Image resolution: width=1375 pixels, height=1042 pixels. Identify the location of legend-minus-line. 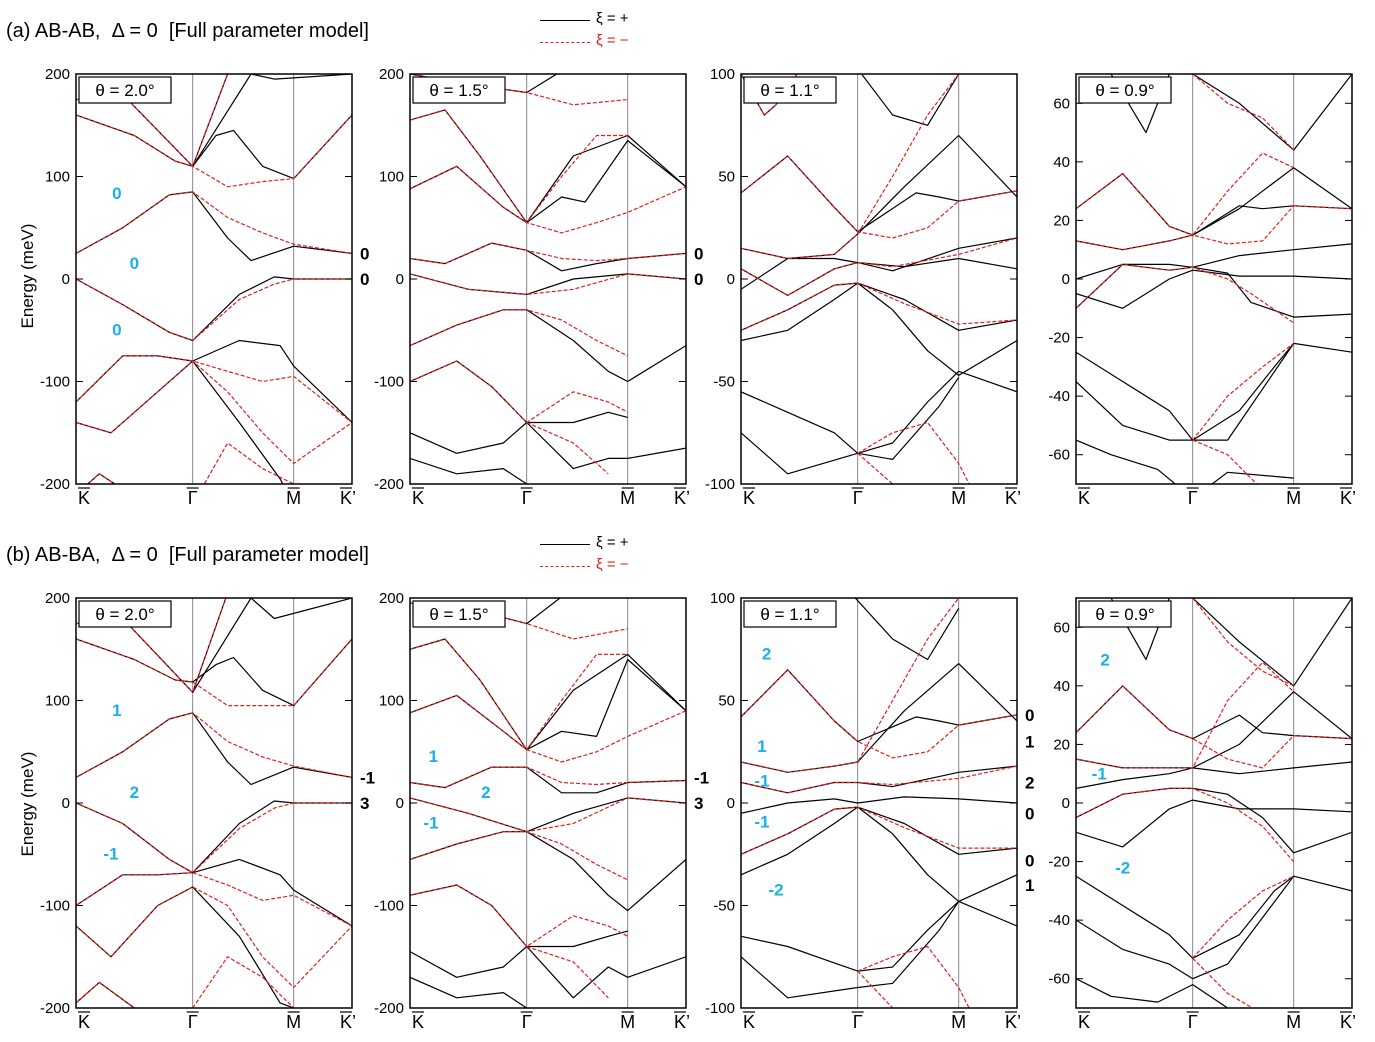
(565, 566).